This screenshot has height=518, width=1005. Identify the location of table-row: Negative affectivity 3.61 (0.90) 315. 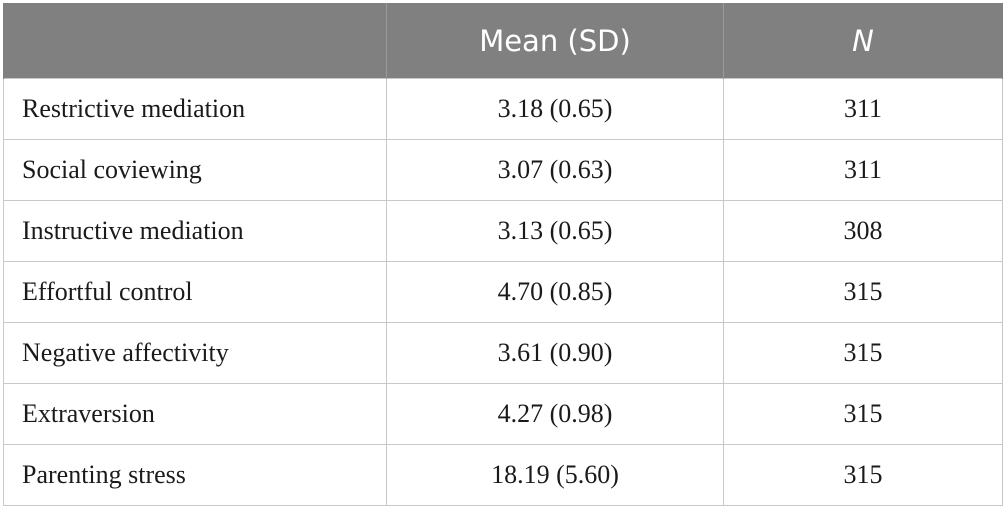
(503, 353).